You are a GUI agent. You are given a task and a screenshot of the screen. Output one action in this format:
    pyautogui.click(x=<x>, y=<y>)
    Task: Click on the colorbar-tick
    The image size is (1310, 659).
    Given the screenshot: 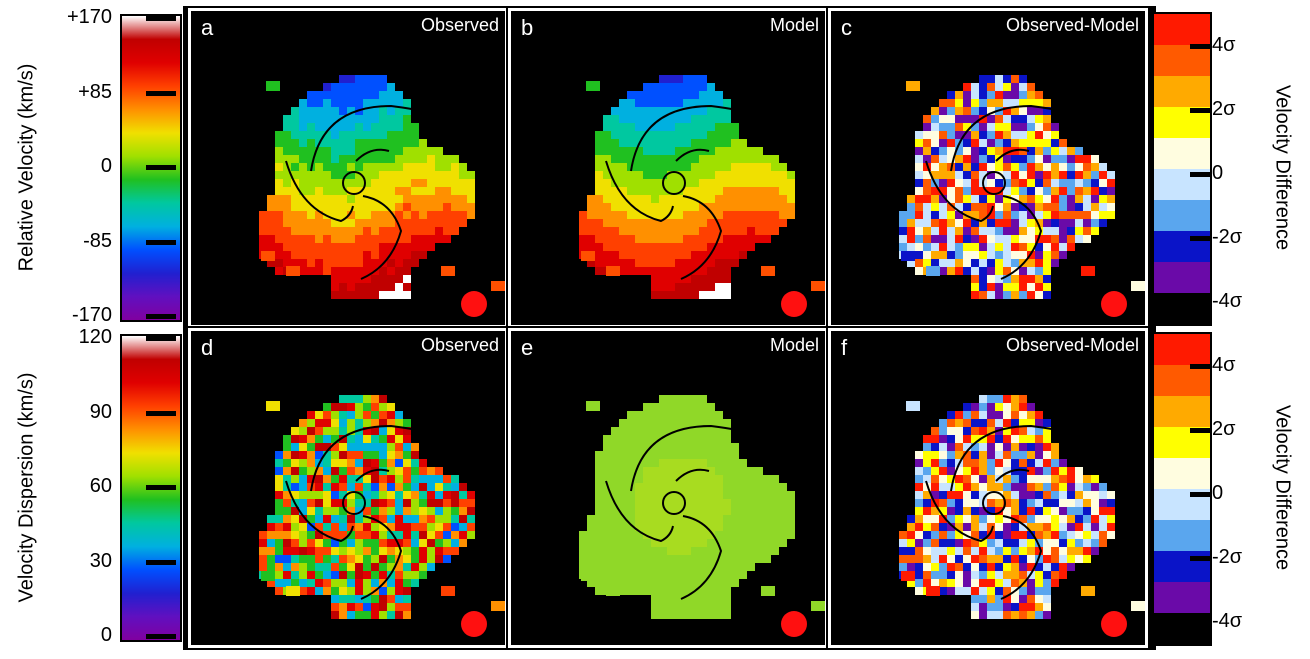 What is the action you would take?
    pyautogui.click(x=1201, y=174)
    